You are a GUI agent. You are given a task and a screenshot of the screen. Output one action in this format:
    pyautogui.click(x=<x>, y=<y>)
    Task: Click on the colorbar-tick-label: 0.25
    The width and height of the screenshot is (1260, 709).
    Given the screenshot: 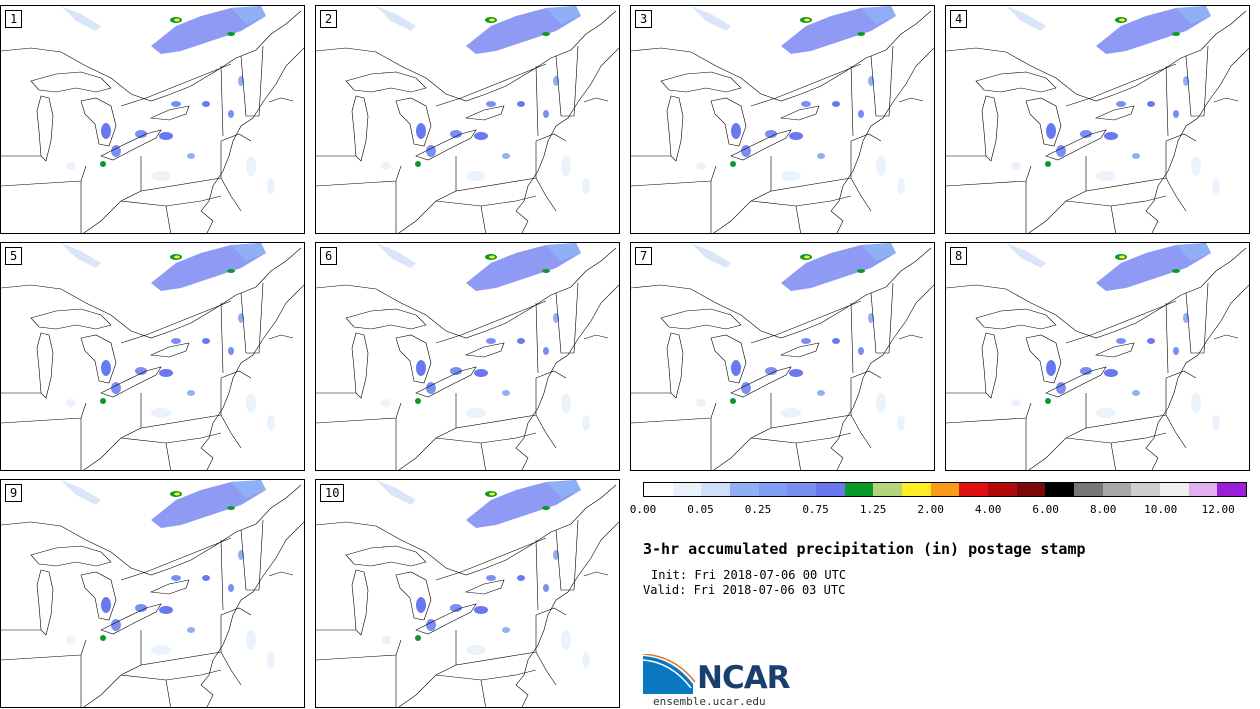 What is the action you would take?
    pyautogui.click(x=758, y=509)
    